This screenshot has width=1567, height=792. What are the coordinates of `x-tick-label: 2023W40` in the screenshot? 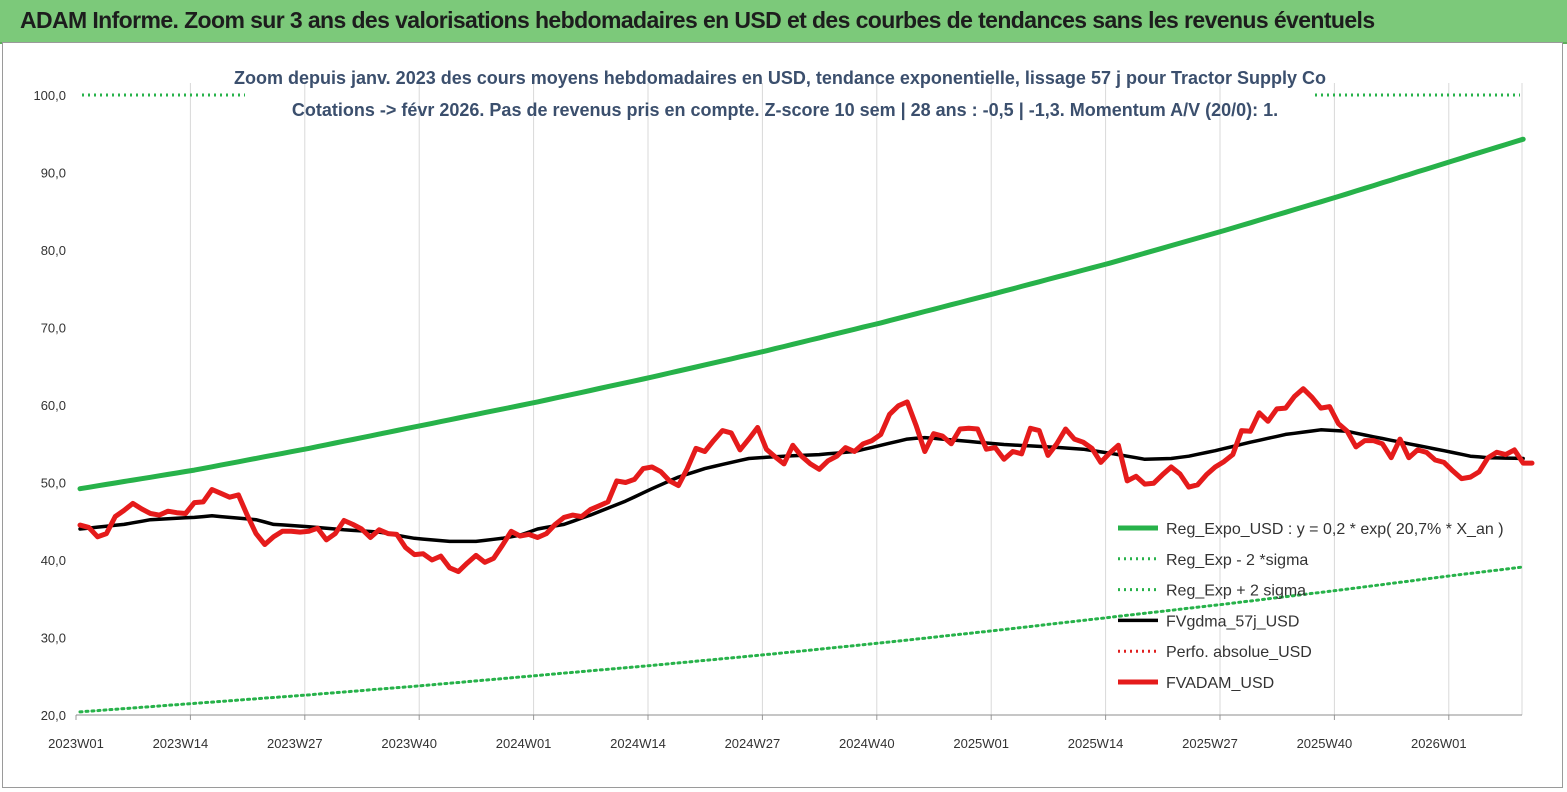 It's located at (409, 743).